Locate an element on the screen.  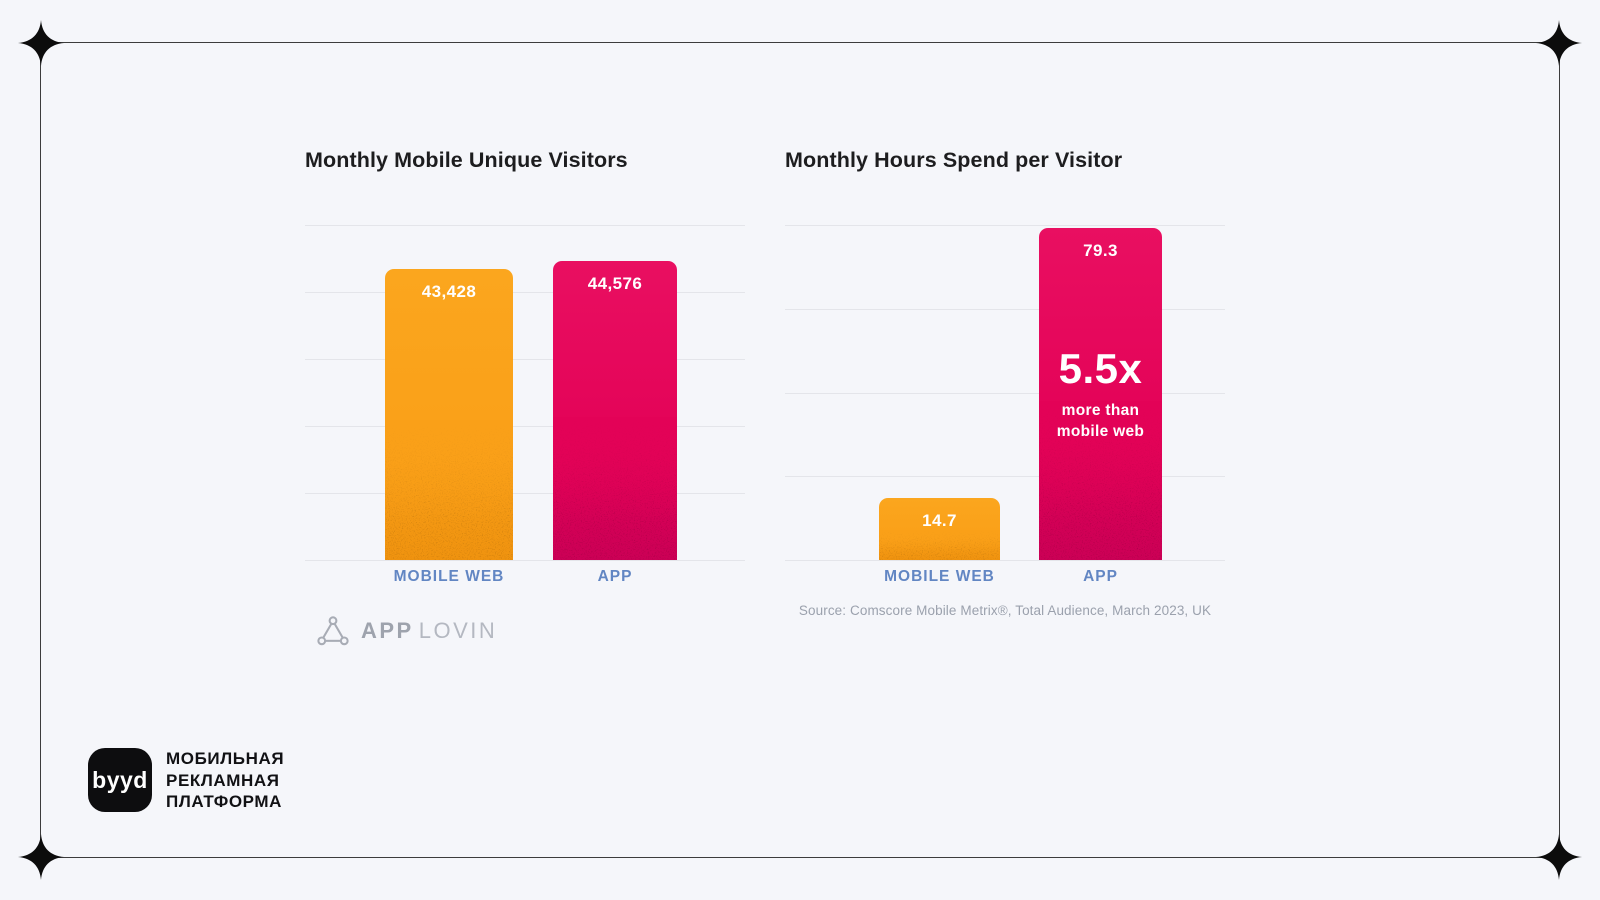
bar-mobile-web: 14.7 is located at coordinates (939, 529).